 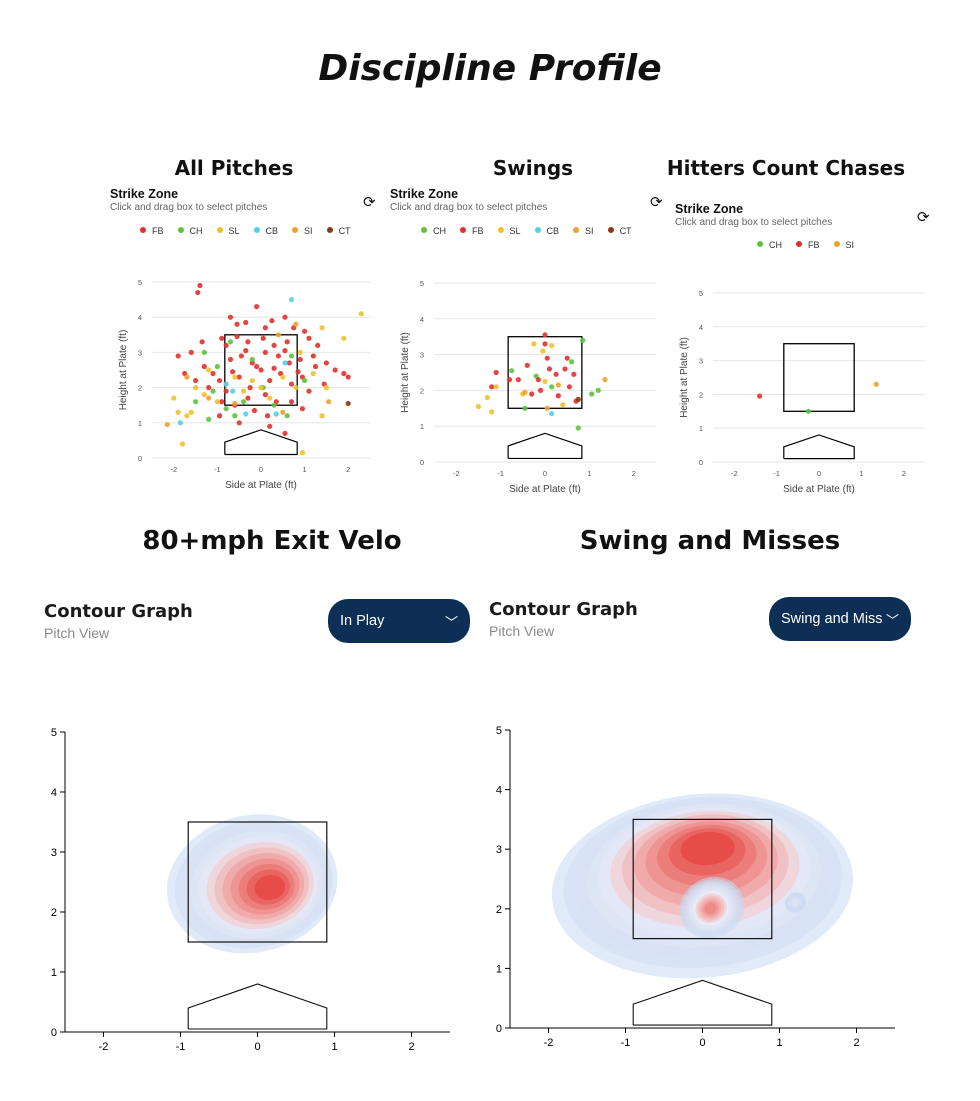 What do you see at coordinates (308, 231) in the screenshot?
I see `legend-label: SI` at bounding box center [308, 231].